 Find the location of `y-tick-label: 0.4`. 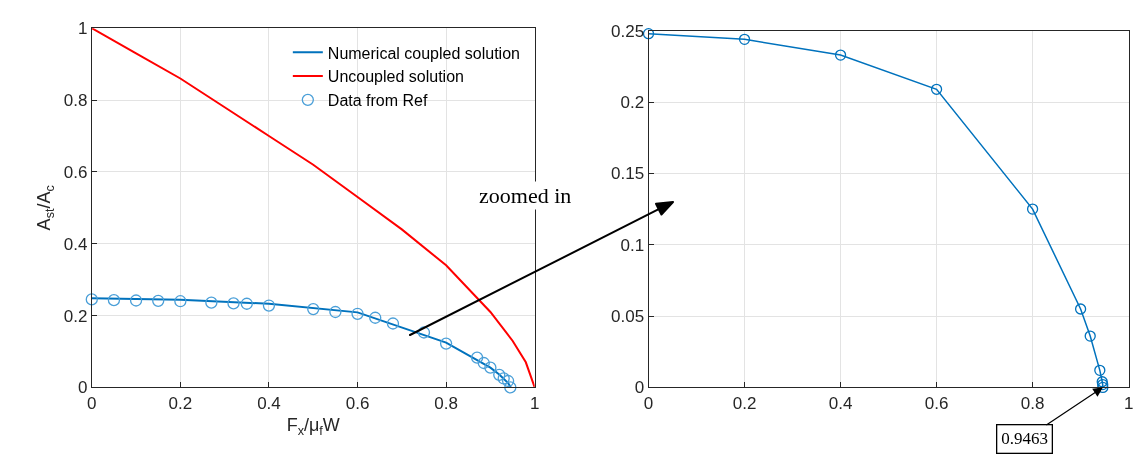

y-tick-label: 0.4 is located at coordinates (75, 244).